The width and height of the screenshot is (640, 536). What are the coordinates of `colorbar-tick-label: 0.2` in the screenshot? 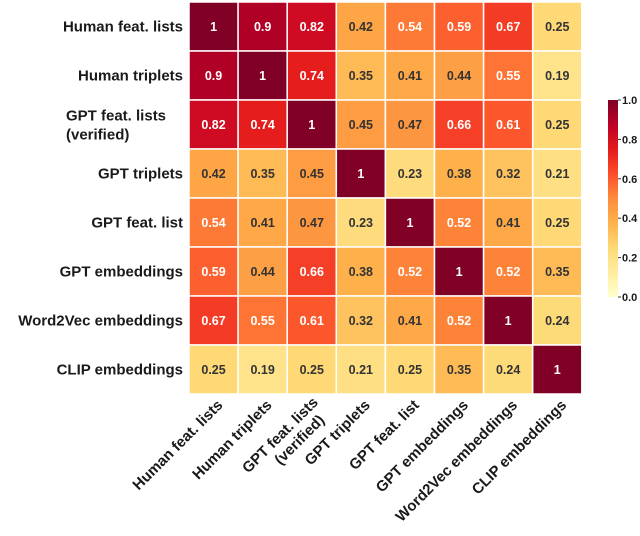 It's located at (629, 259).